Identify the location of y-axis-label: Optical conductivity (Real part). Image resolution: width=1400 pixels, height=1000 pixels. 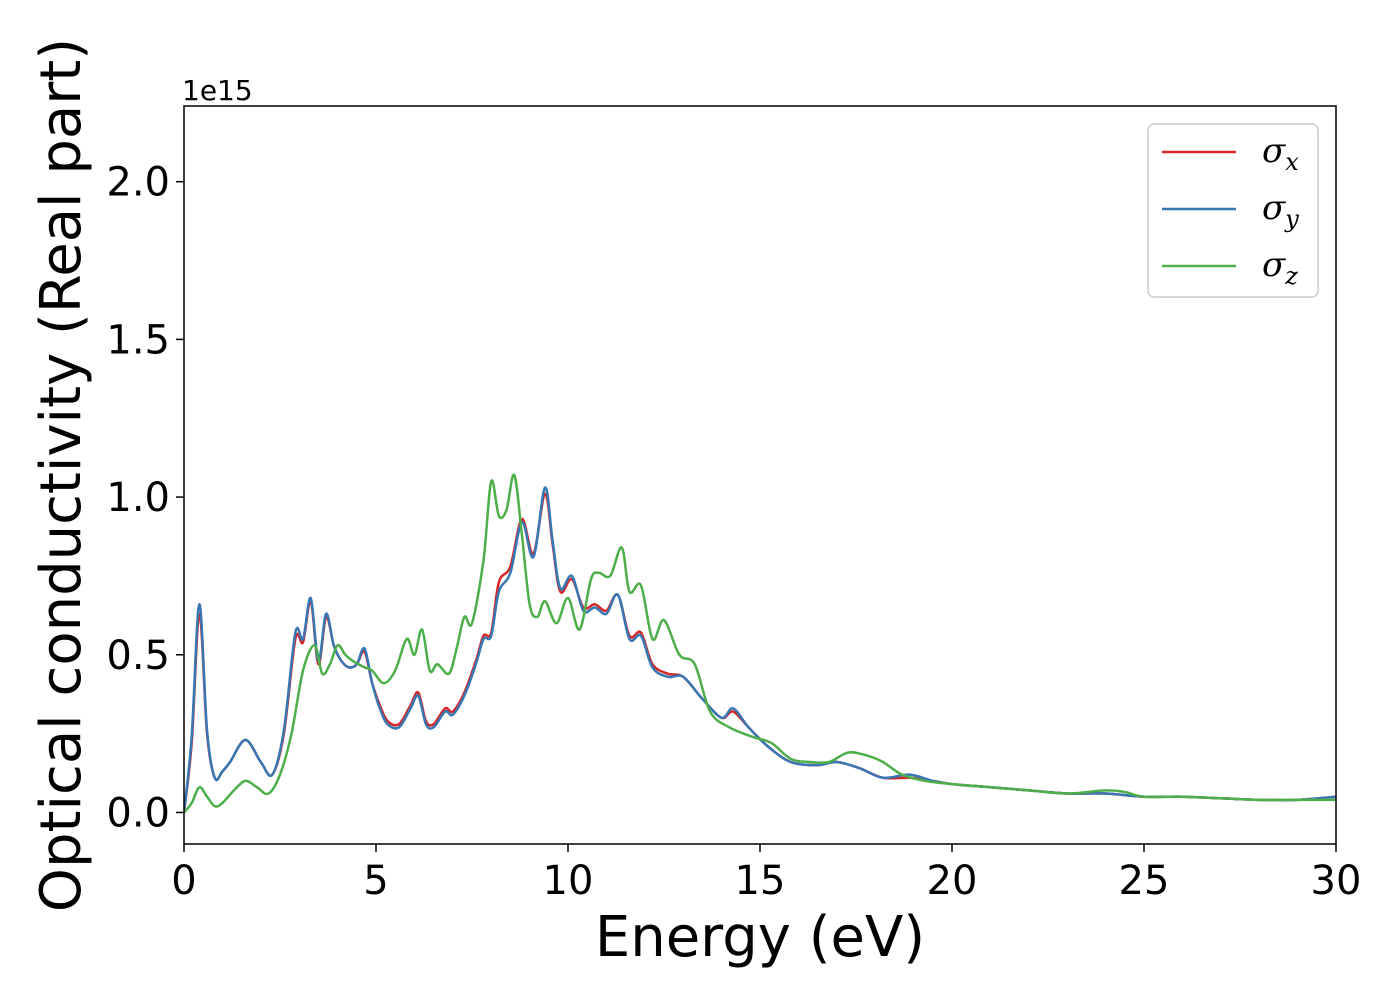
(61, 475).